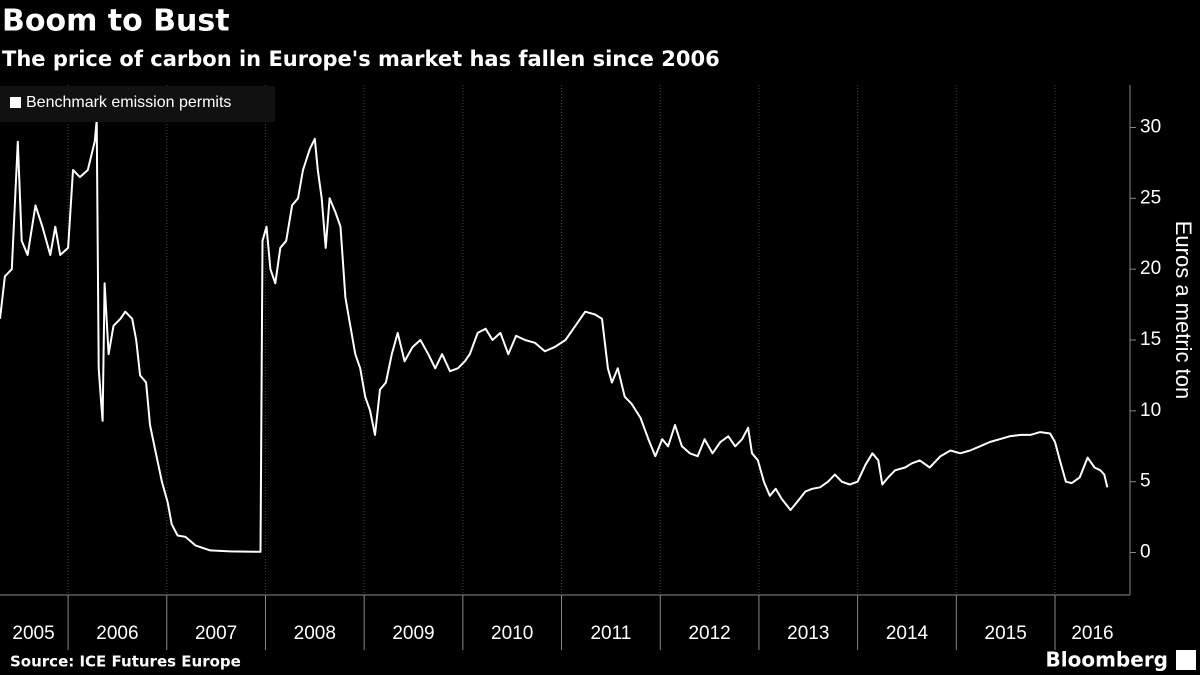 This screenshot has width=1200, height=675. What do you see at coordinates (216, 633) in the screenshot?
I see `x-tick-label: 2007` at bounding box center [216, 633].